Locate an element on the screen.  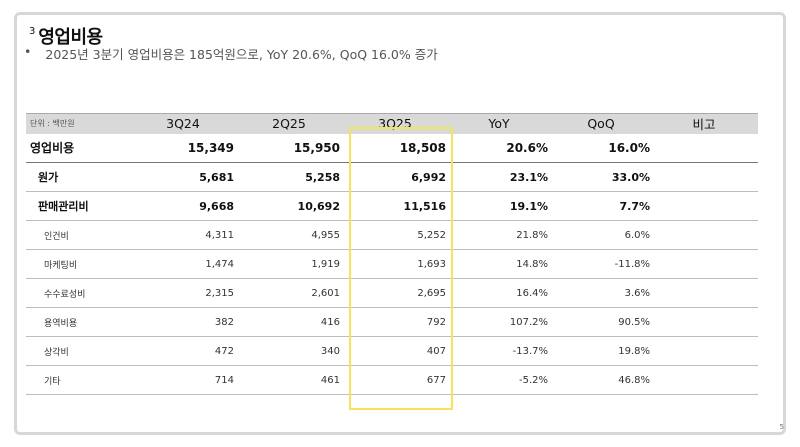
table-cell: 19.8% is located at coordinates (634, 351).